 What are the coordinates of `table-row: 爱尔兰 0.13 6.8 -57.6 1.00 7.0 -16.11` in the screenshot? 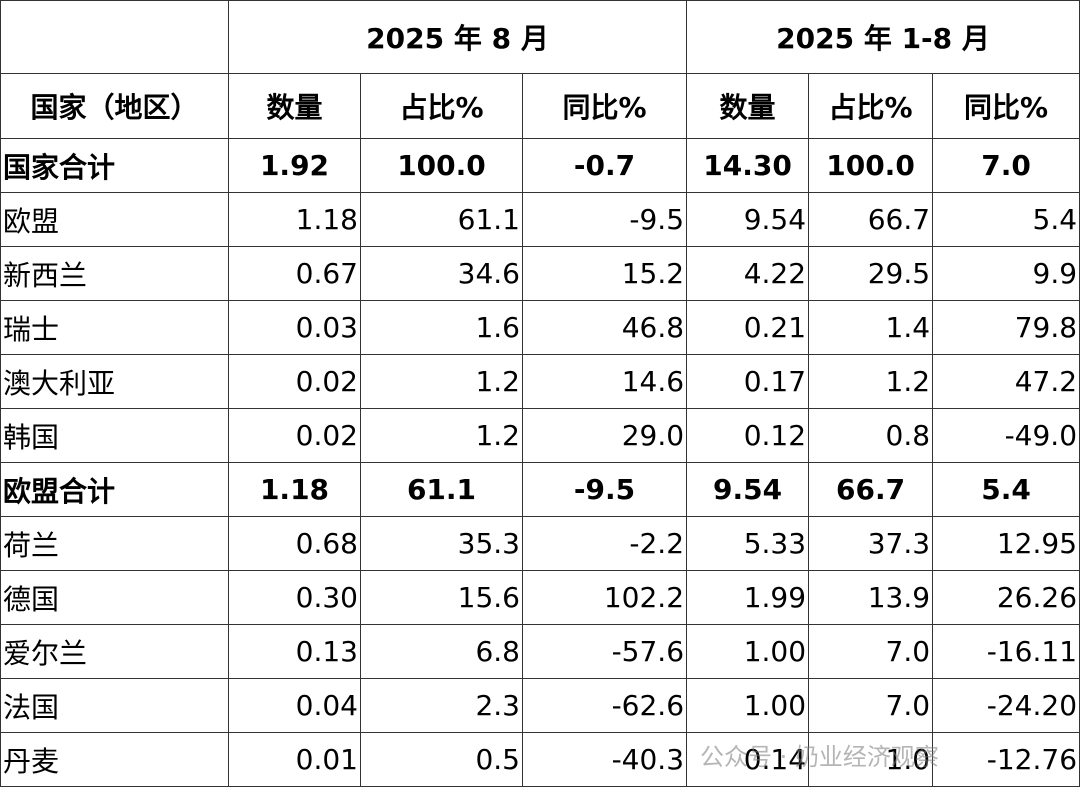 It's located at (540, 651).